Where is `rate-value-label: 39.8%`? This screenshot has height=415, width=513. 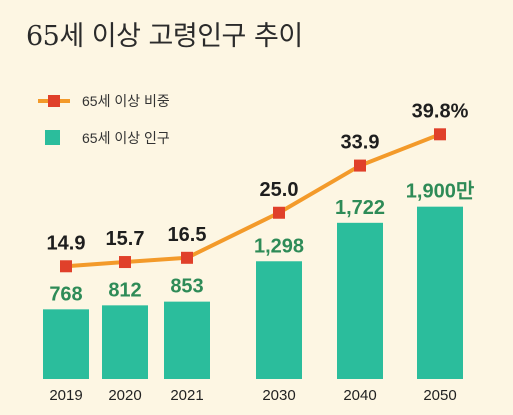 rate-value-label: 39.8% is located at coordinates (440, 111).